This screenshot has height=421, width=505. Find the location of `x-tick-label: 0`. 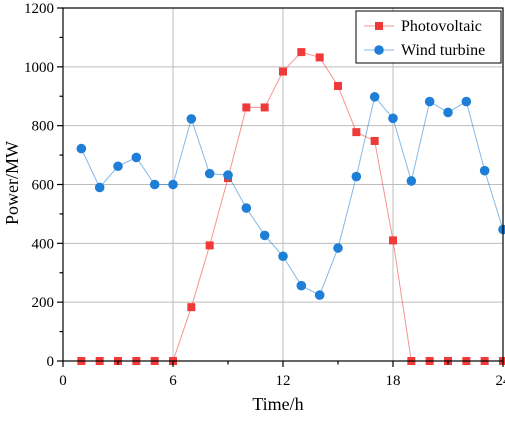

x-tick-label: 0 is located at coordinates (63, 381).